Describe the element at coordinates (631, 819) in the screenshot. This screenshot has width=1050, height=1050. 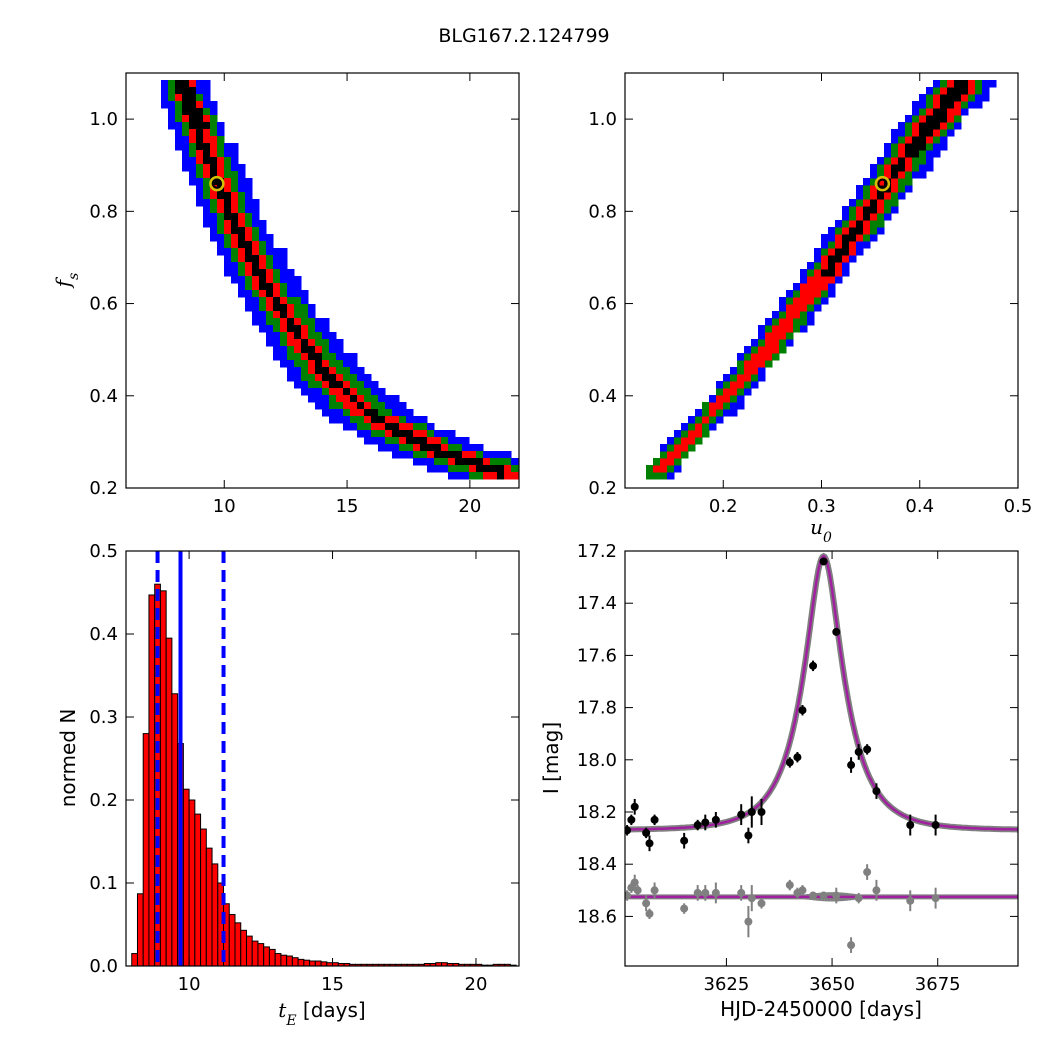
I see `observation-point` at that location.